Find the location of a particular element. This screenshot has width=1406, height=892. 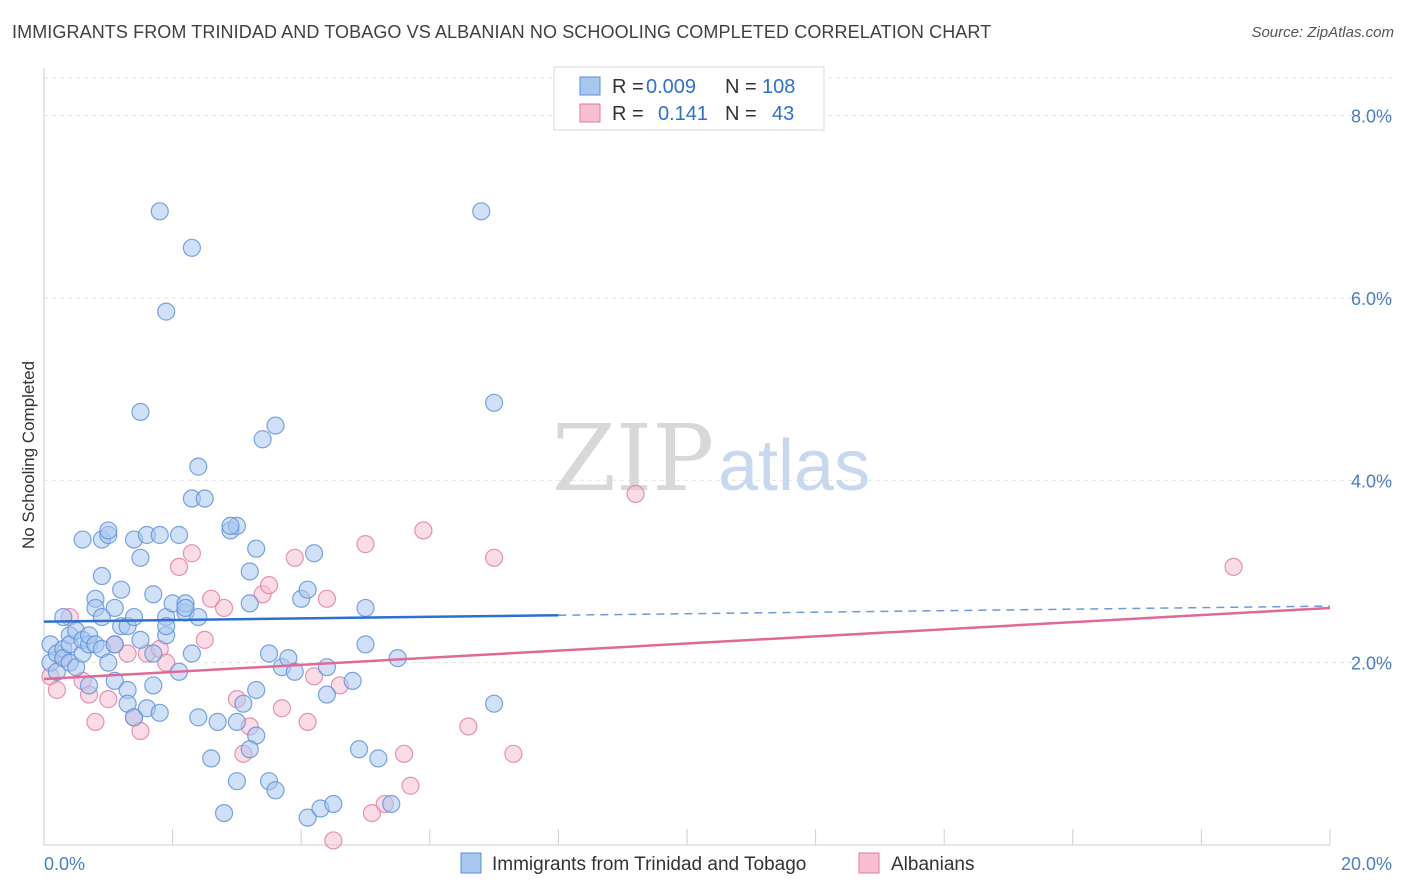

y-tick-labels: 2.0% 4.0% 6.0% 8.0% is located at coordinates (1371, 390).